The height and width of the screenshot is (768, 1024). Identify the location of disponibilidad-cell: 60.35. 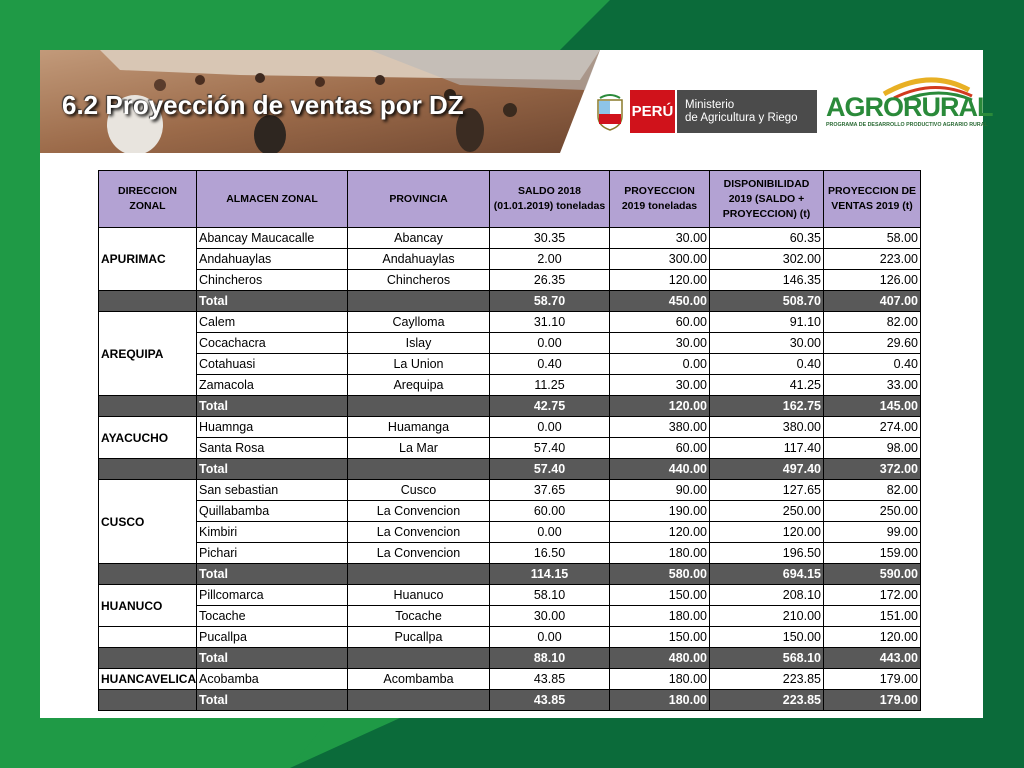
(766, 238).